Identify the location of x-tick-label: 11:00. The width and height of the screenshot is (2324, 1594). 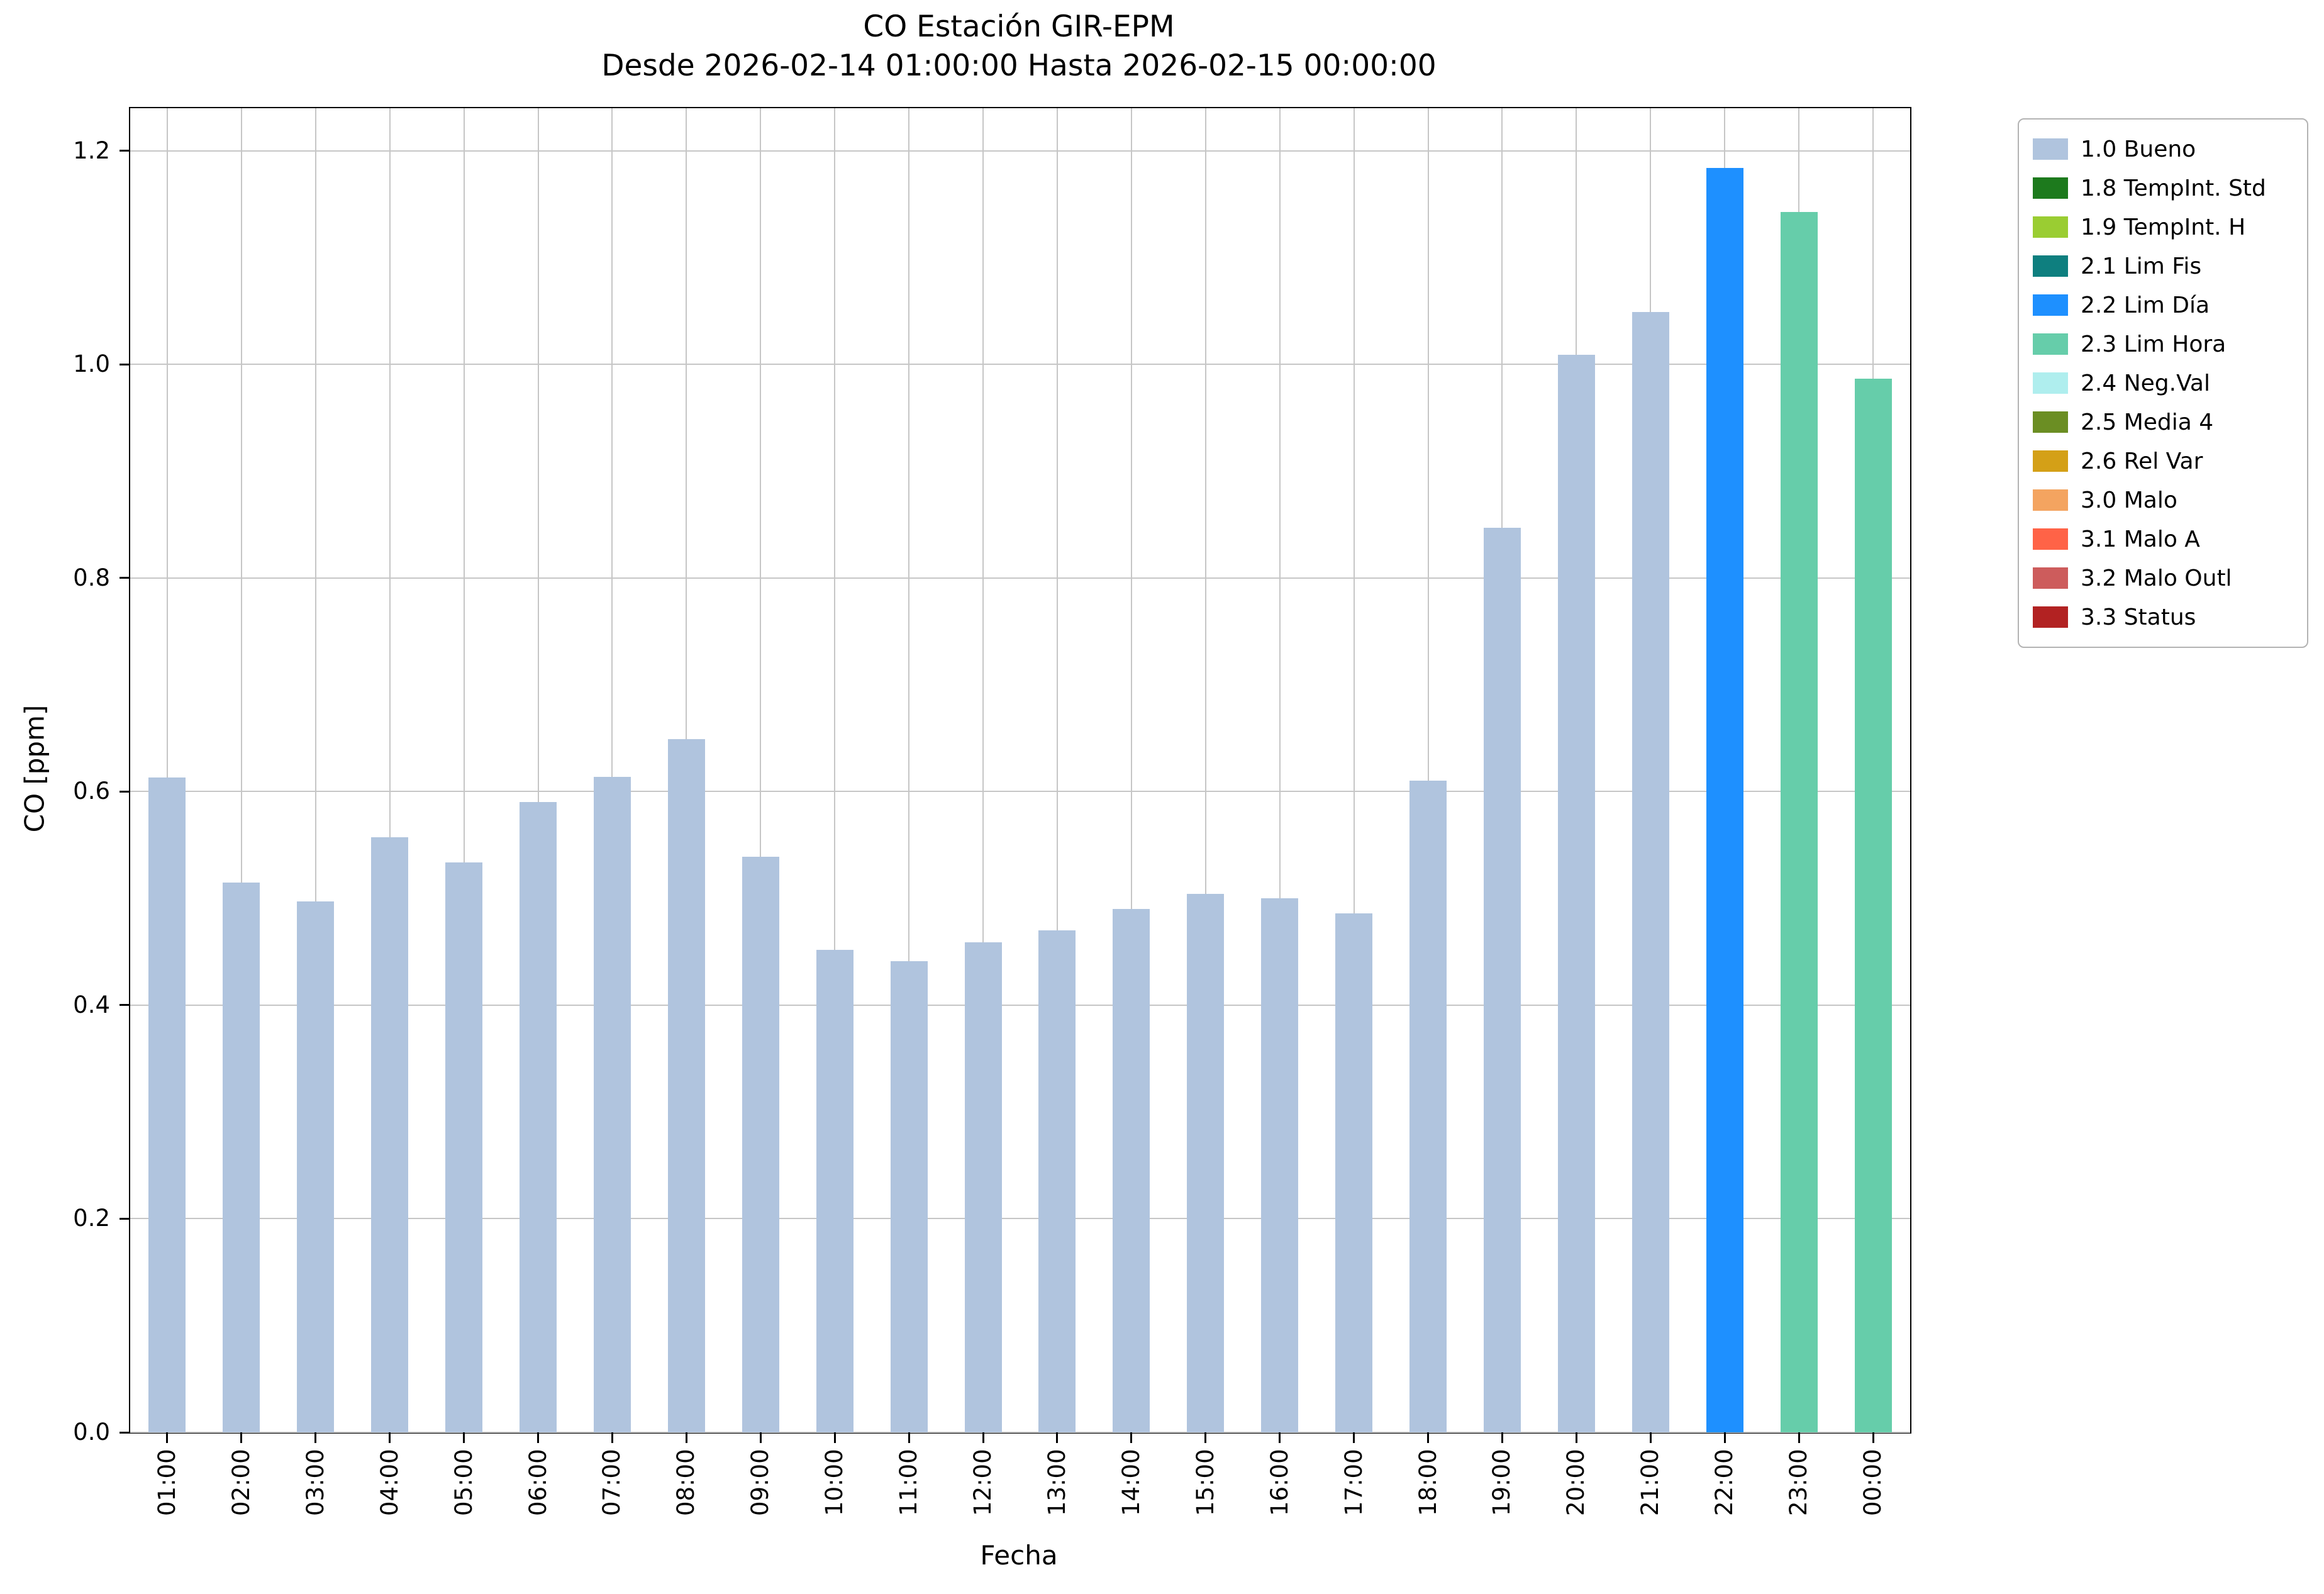
(909, 1482).